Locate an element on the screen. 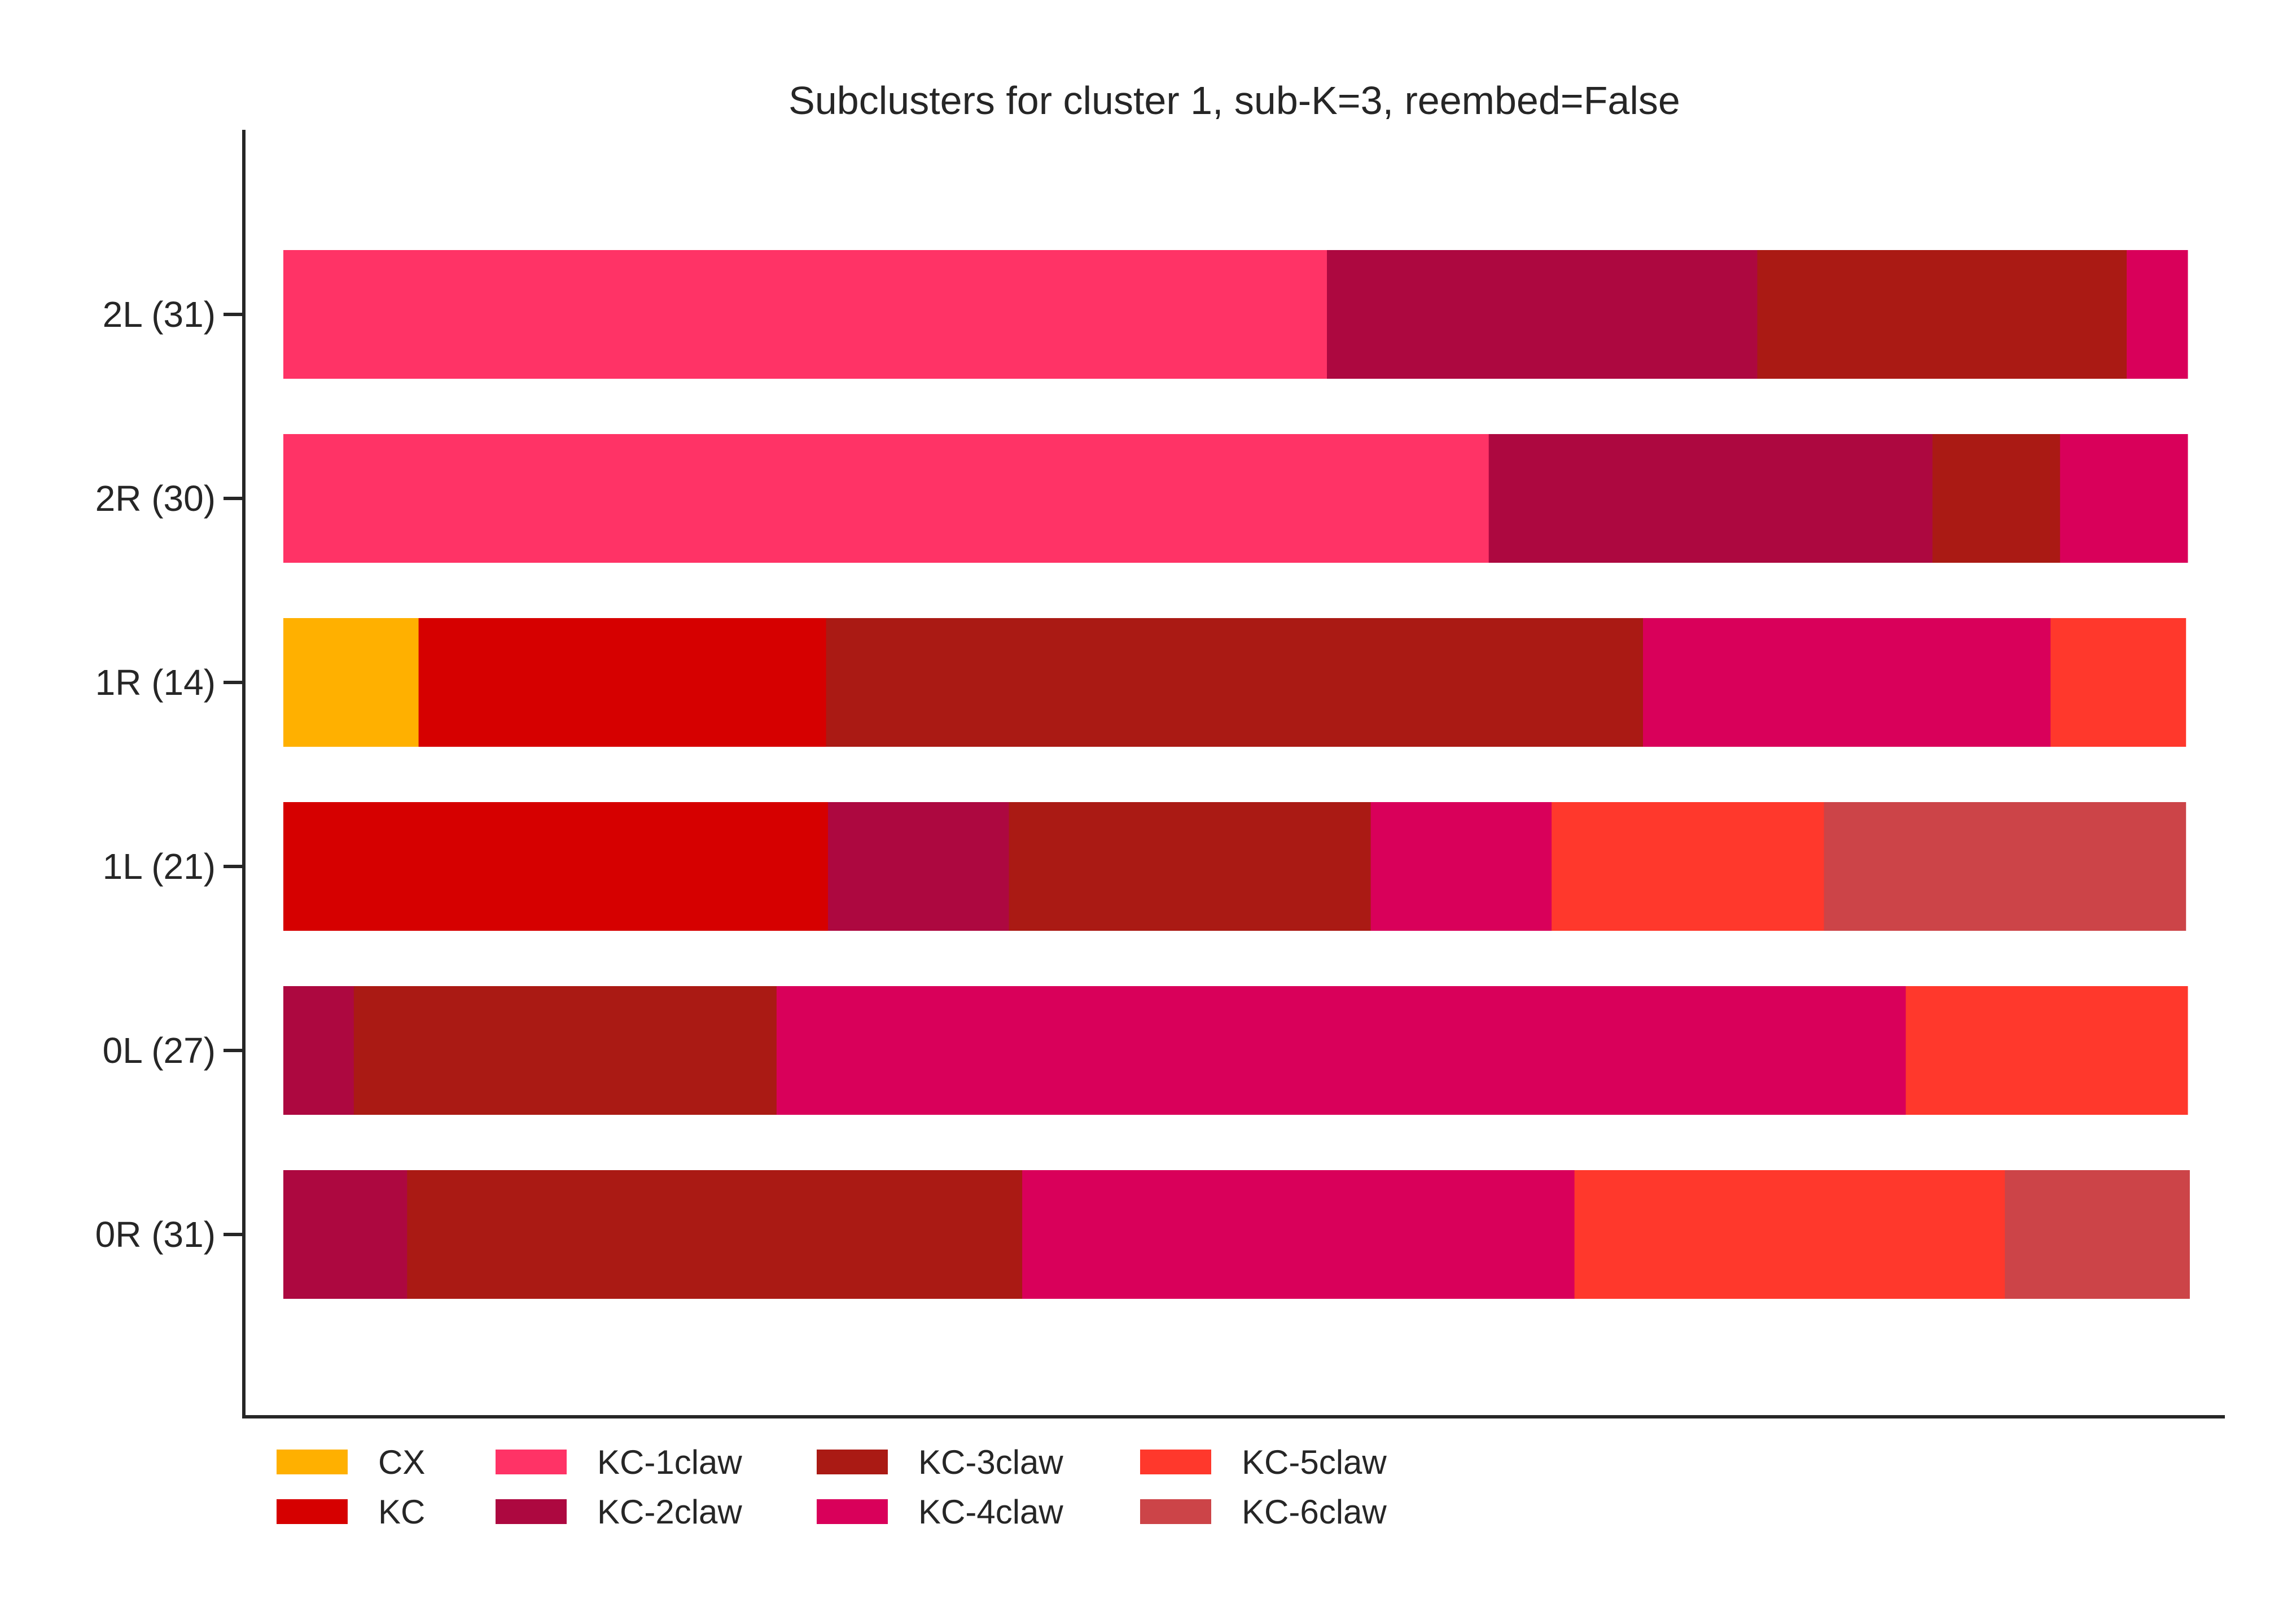 Image resolution: width=2296 pixels, height=1620 pixels. legend-label-kc: KC is located at coordinates (401, 1512).